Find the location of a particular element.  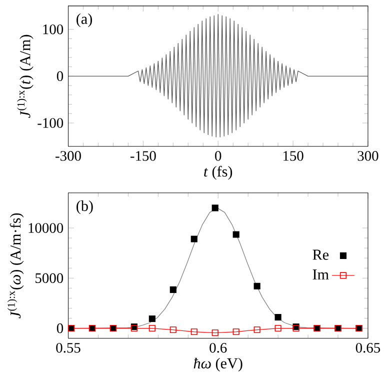

annotation: (b) is located at coordinates (84, 207).